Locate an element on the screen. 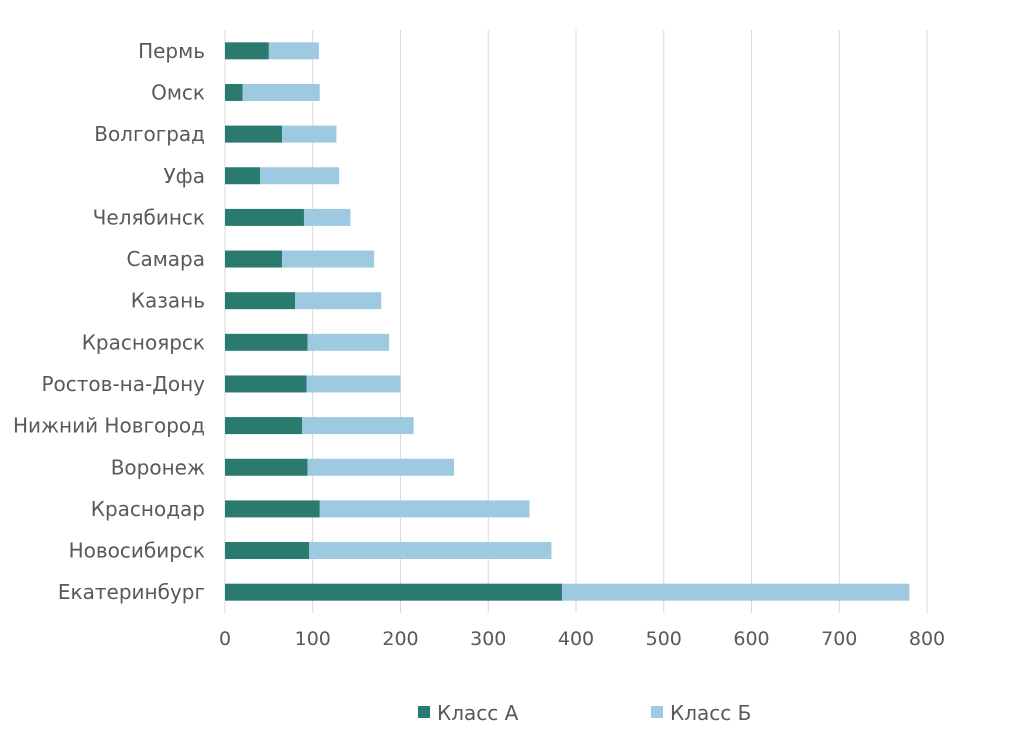  x-tick-label: 400 is located at coordinates (576, 639).